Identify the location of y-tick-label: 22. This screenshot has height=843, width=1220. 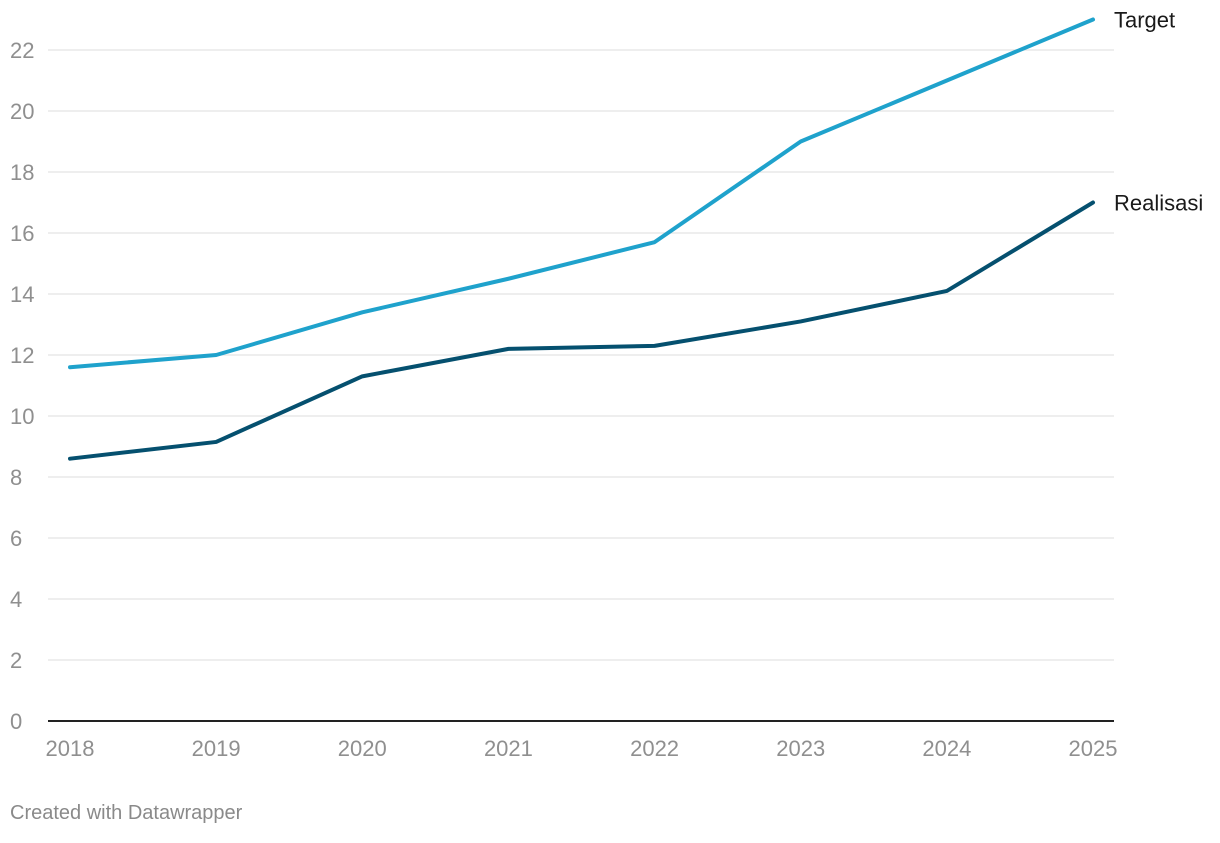
(22, 50).